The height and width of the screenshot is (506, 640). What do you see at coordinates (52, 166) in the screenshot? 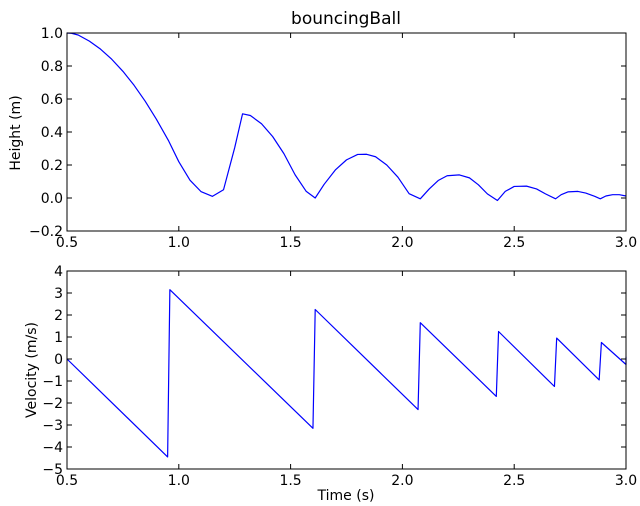
I see `y-tick-label: 0.2` at bounding box center [52, 166].